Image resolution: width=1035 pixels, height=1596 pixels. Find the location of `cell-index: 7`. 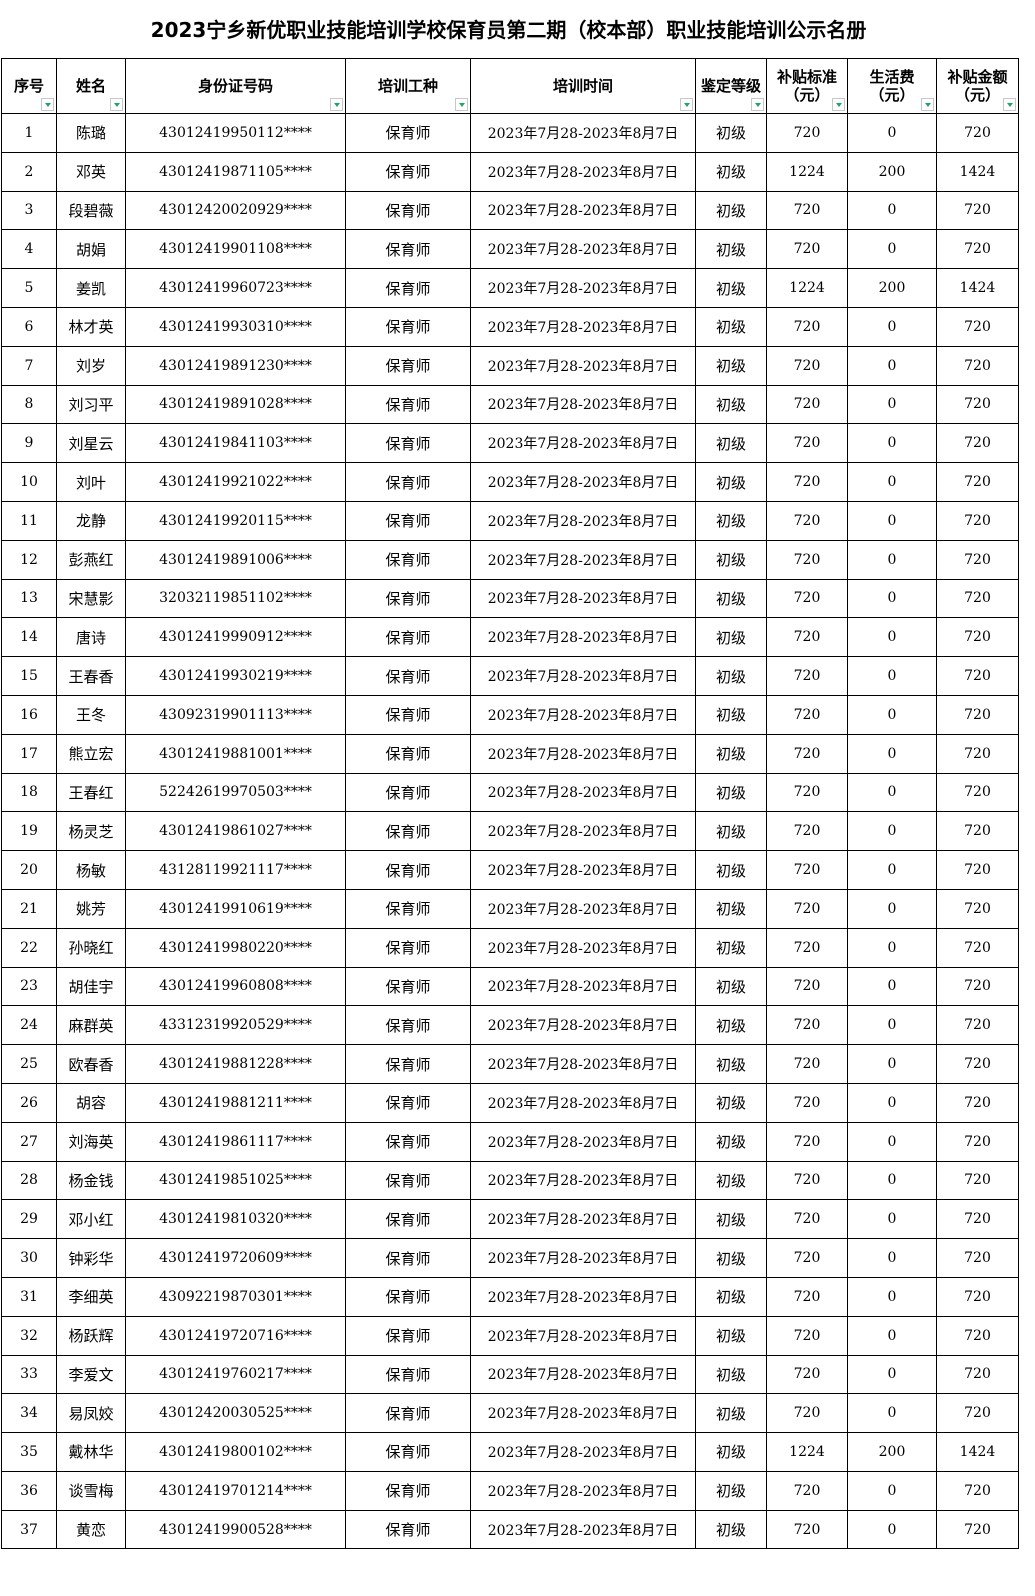

cell-index: 7 is located at coordinates (29, 365).